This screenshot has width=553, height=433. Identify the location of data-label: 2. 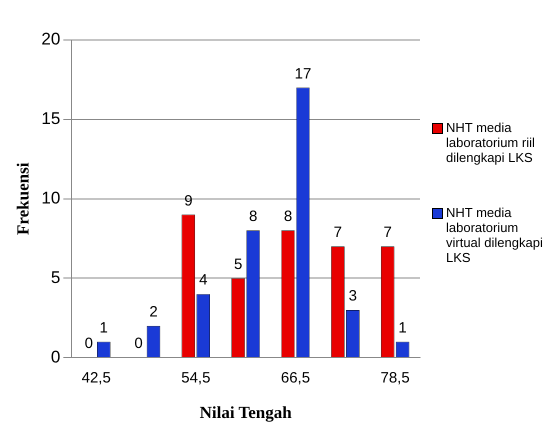
(153, 311).